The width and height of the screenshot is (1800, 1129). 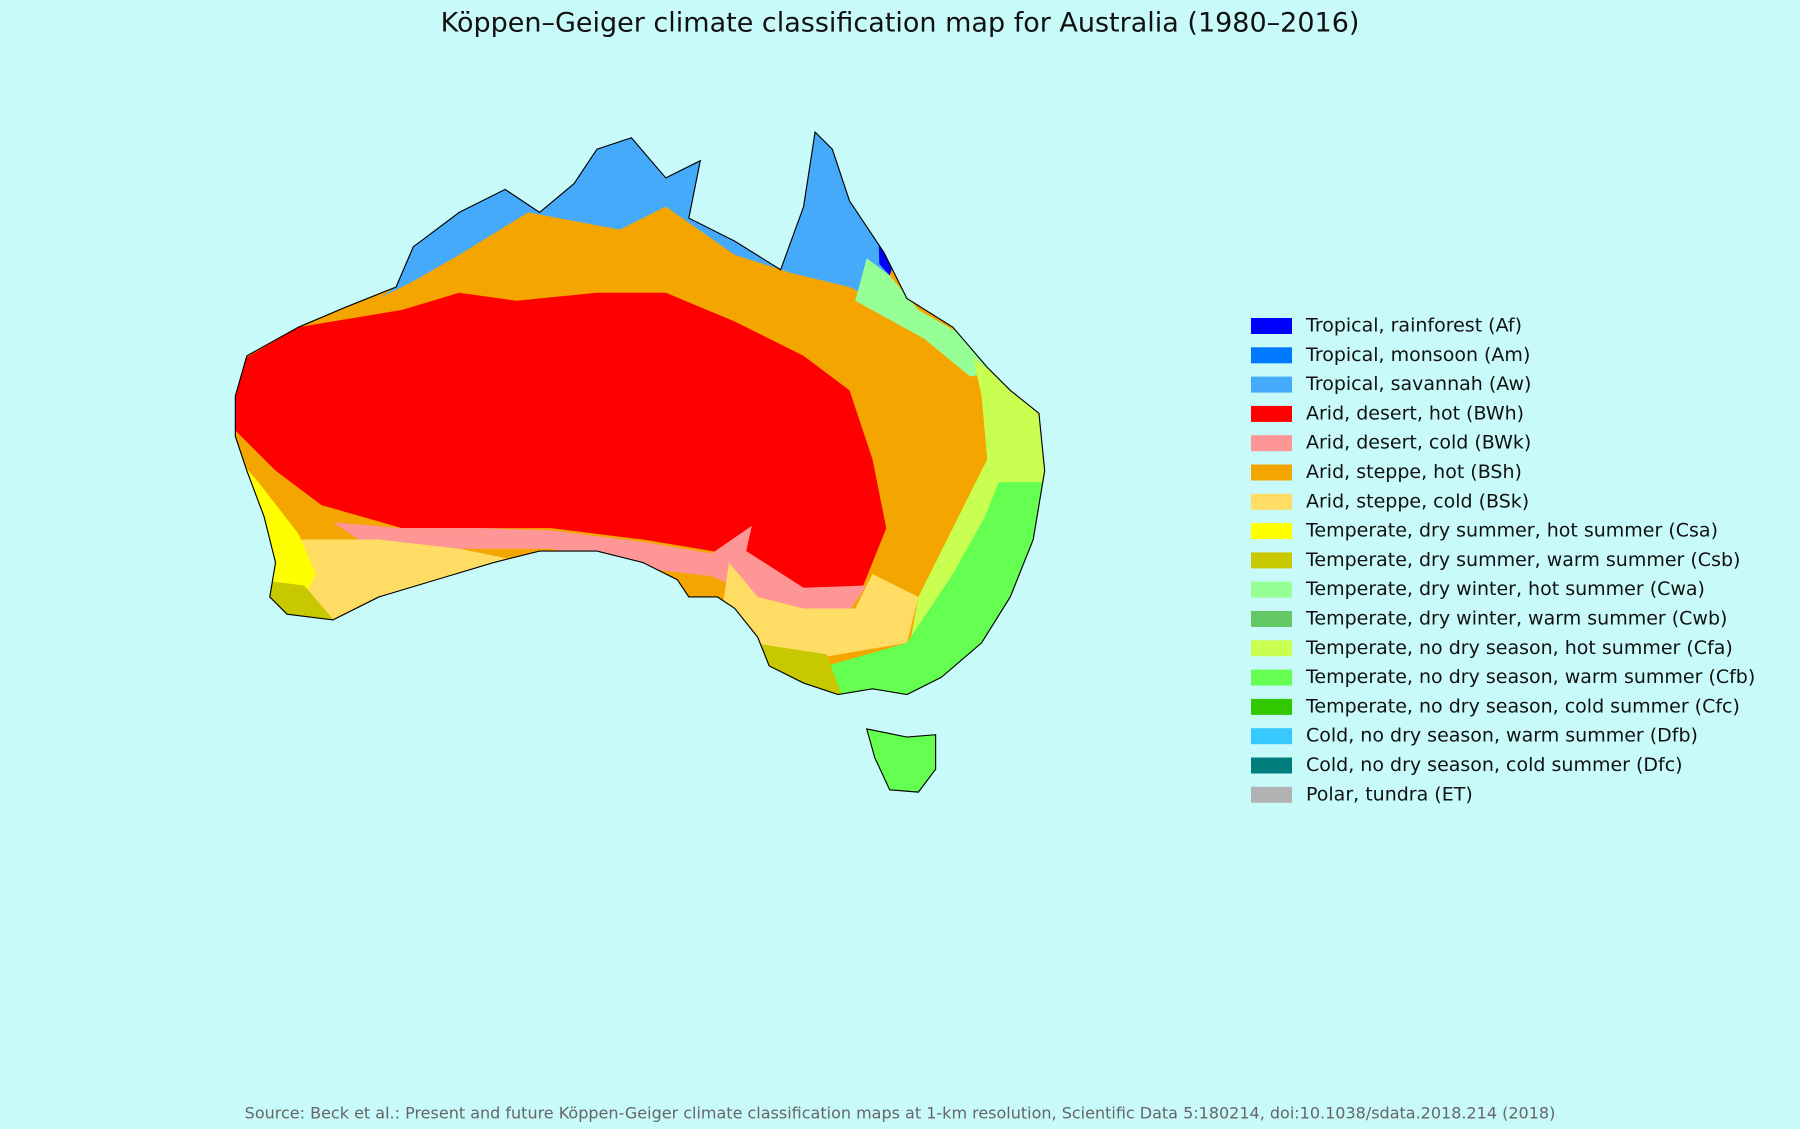 I want to click on legend-label: Temperate, dry summer, warm summer (Csb), so click(x=1522, y=560).